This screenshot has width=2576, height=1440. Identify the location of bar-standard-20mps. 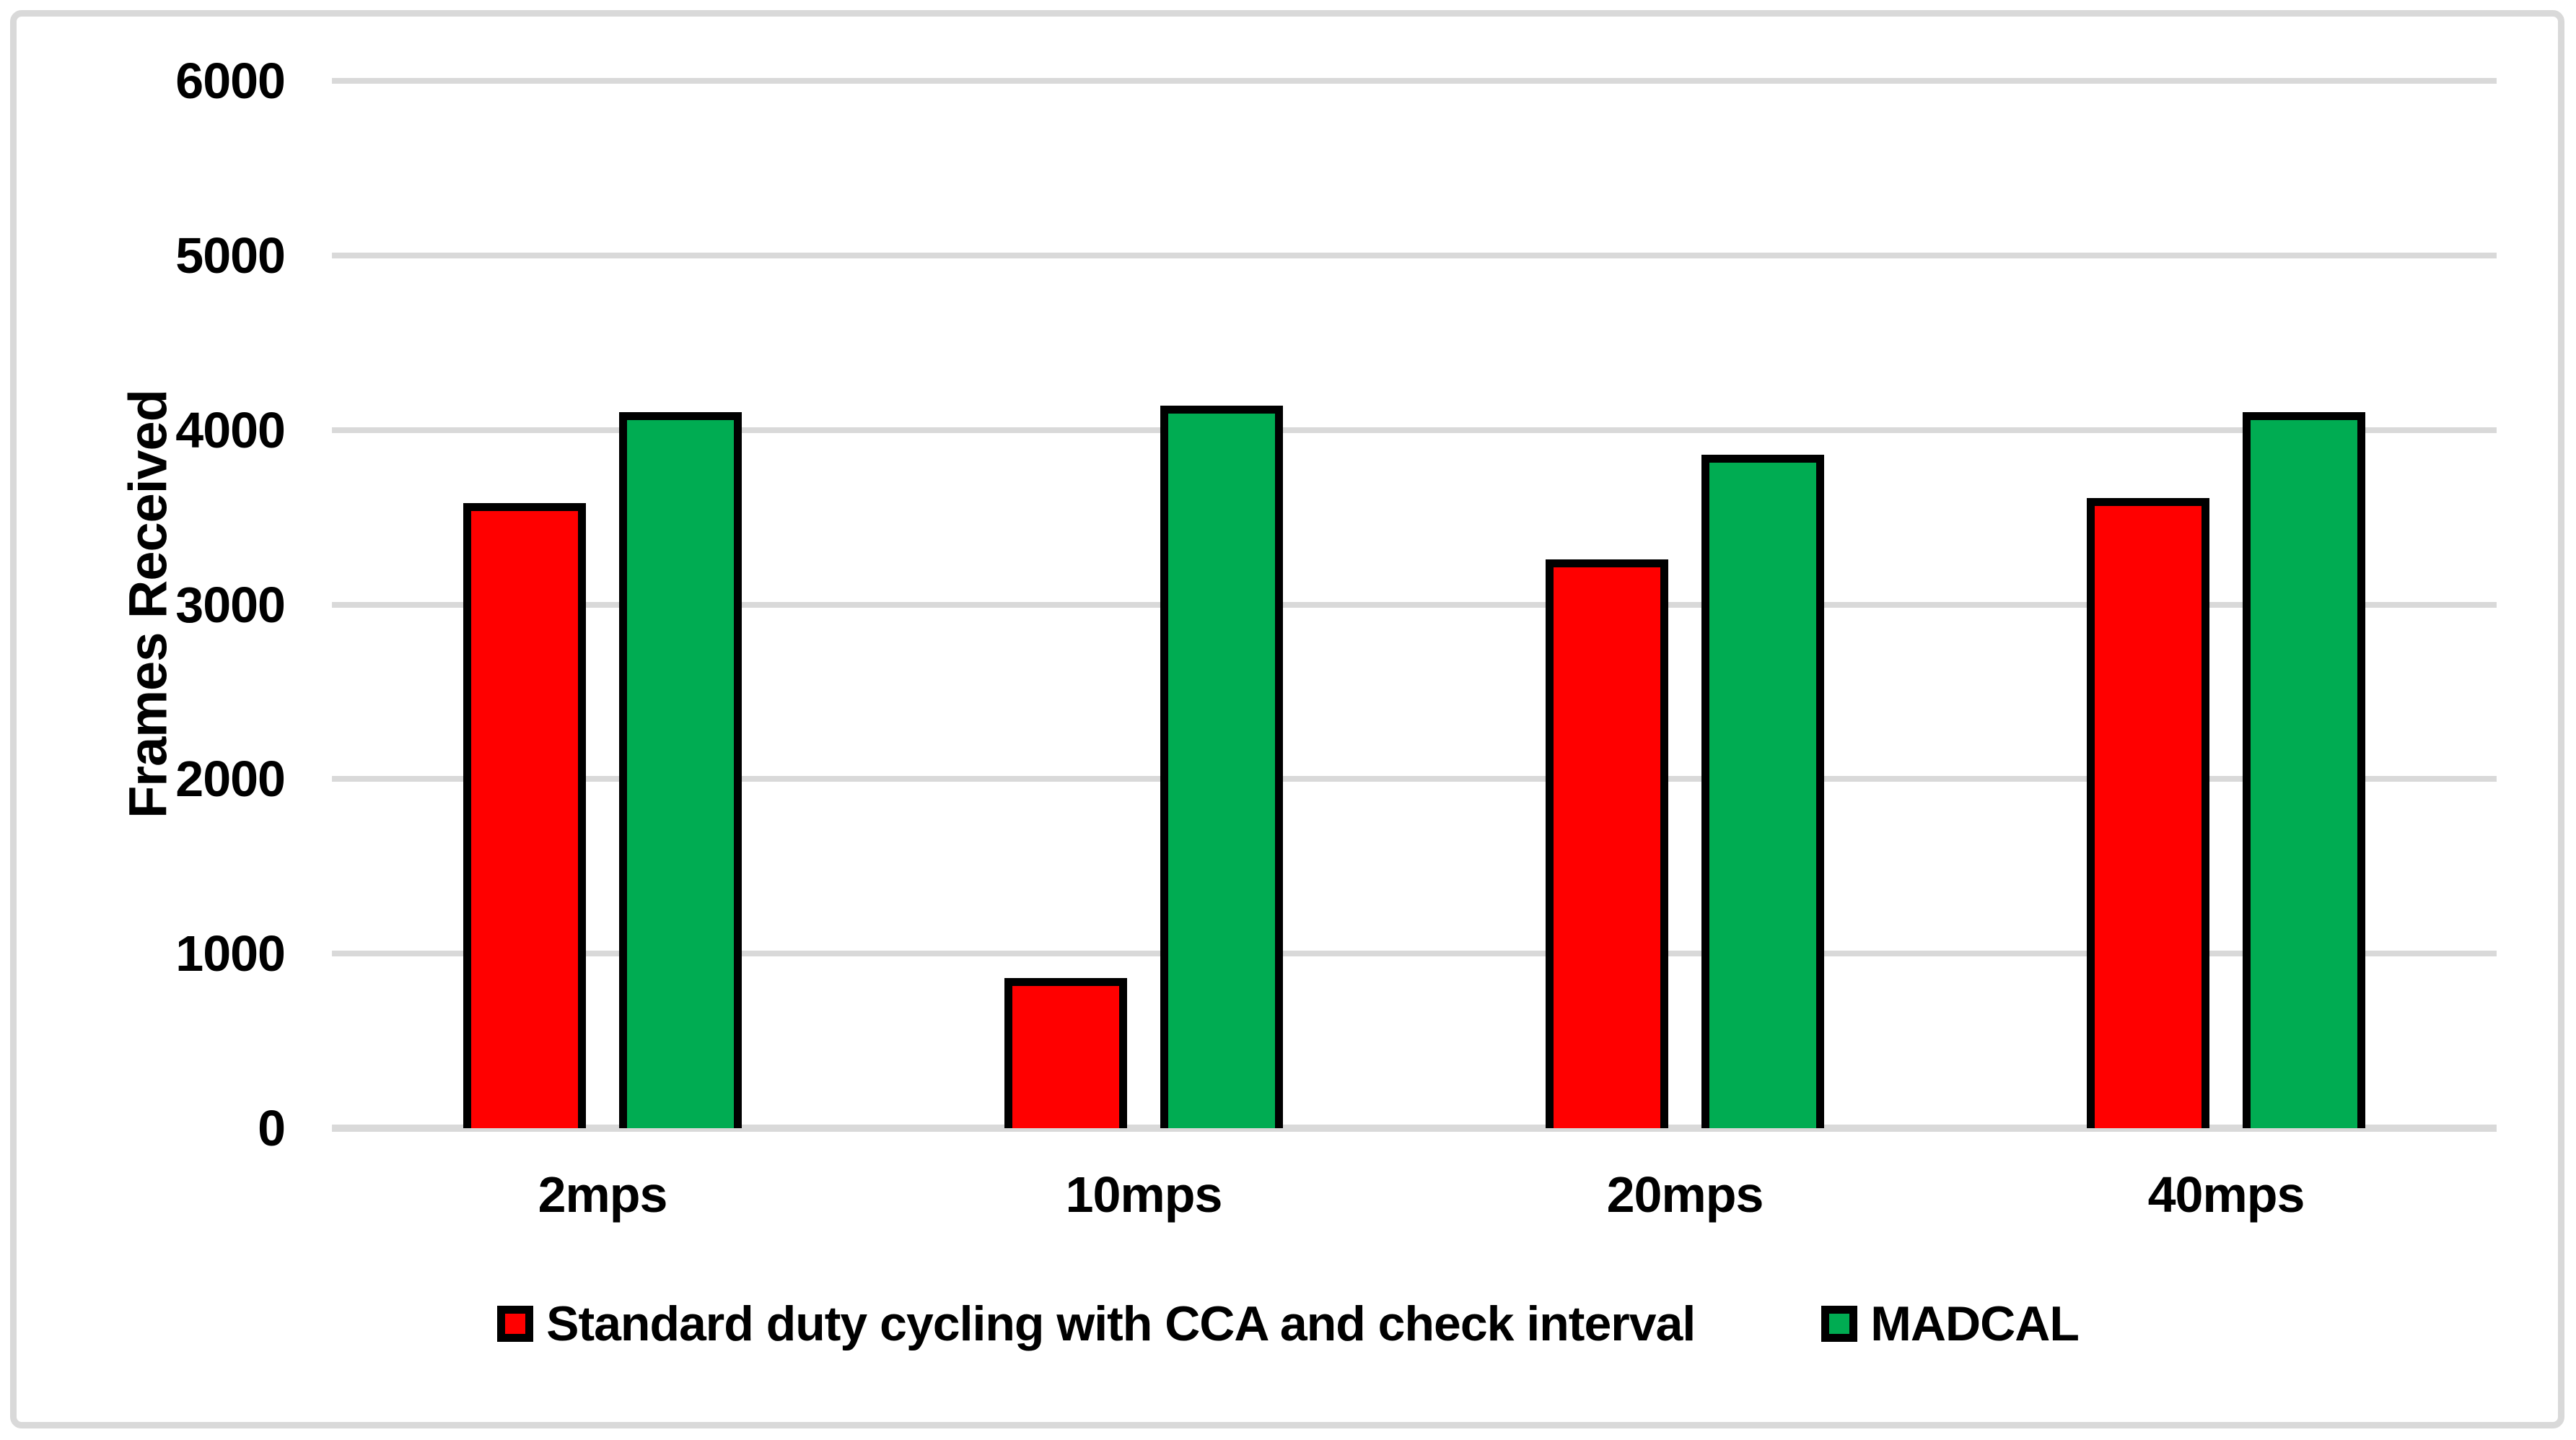
(1607, 844).